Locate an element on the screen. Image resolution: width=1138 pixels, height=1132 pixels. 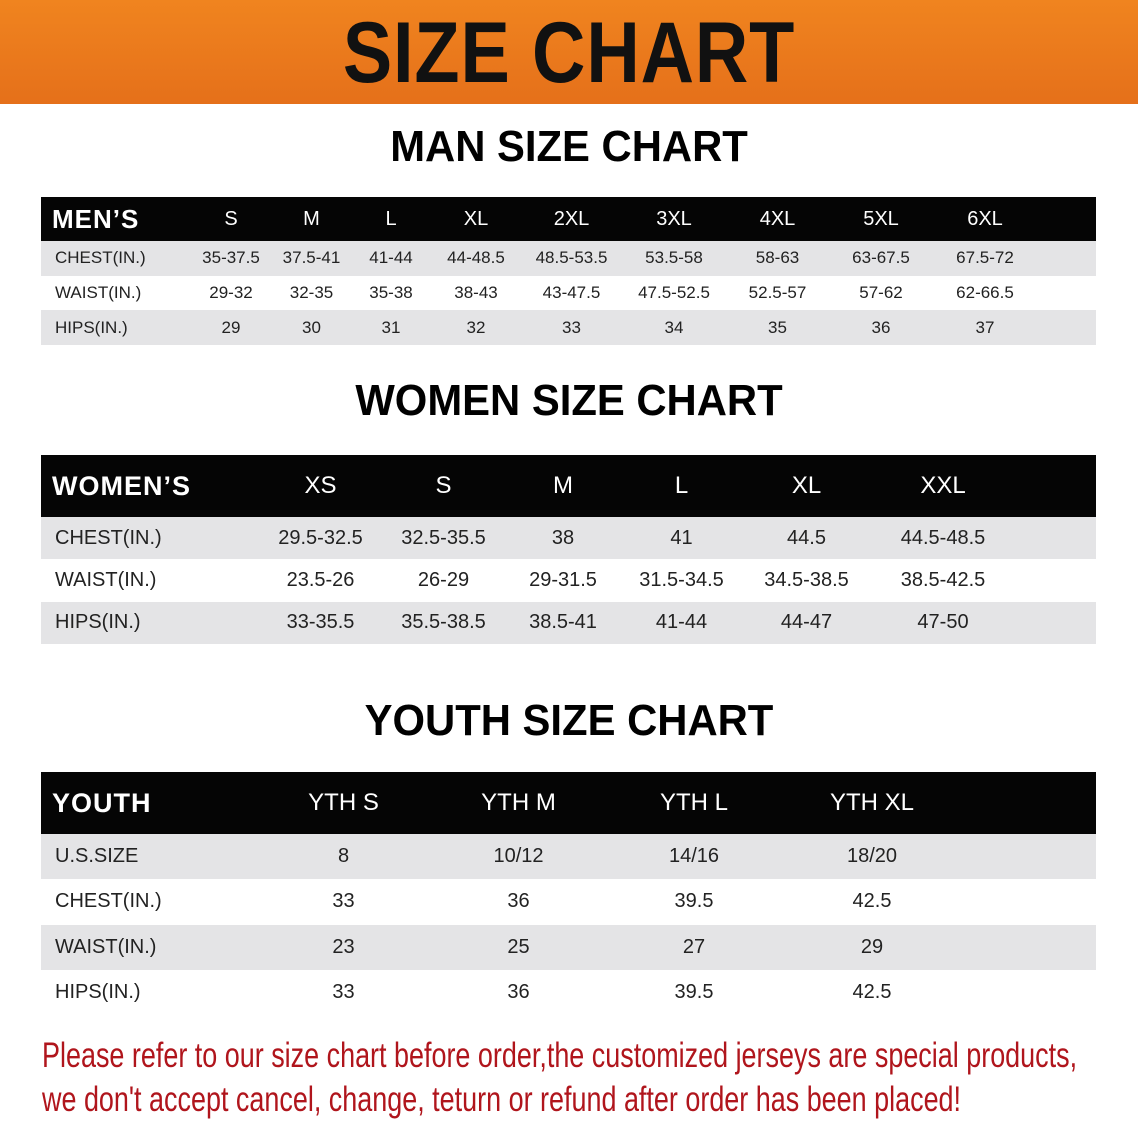
measurement-value: 37 is located at coordinates (985, 327).